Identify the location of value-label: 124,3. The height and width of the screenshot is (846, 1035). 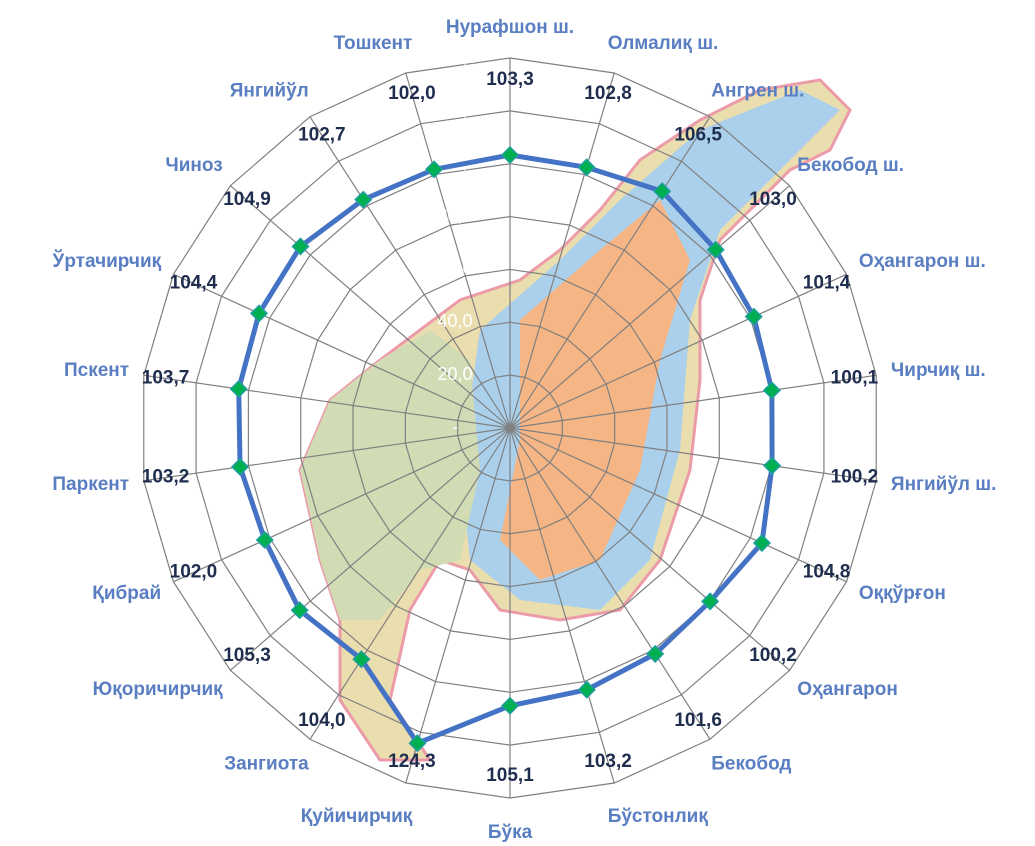
(412, 761).